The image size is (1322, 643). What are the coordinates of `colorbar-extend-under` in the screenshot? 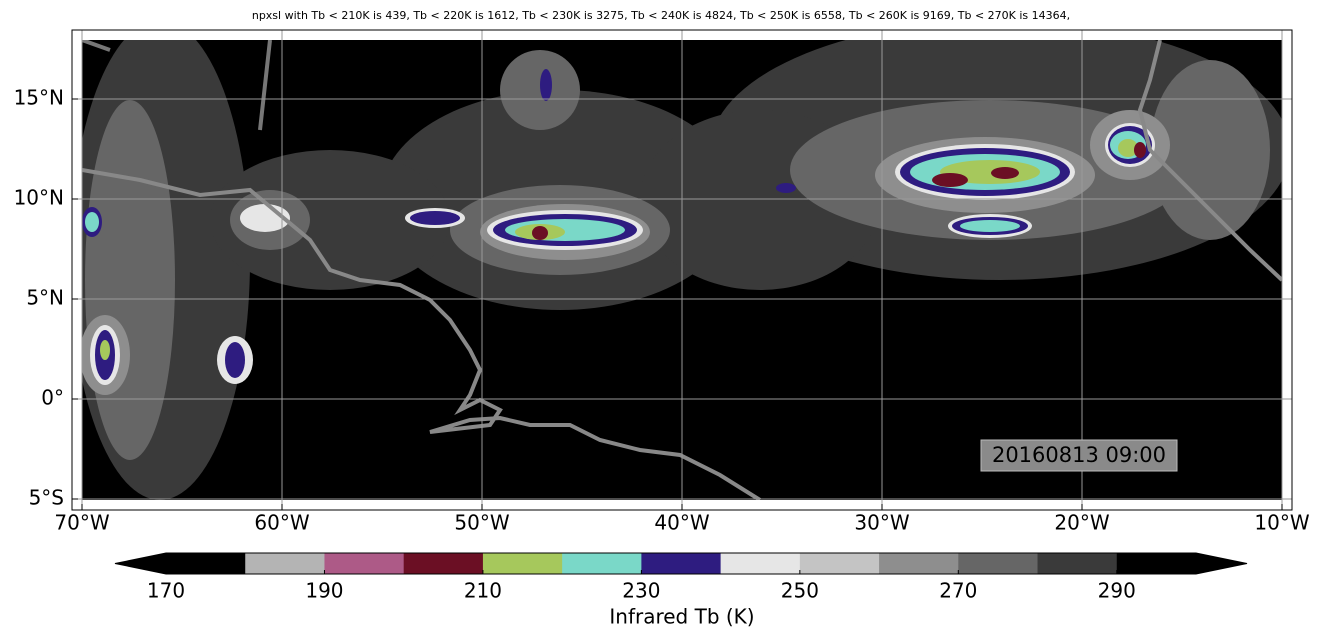 It's located at (140, 563).